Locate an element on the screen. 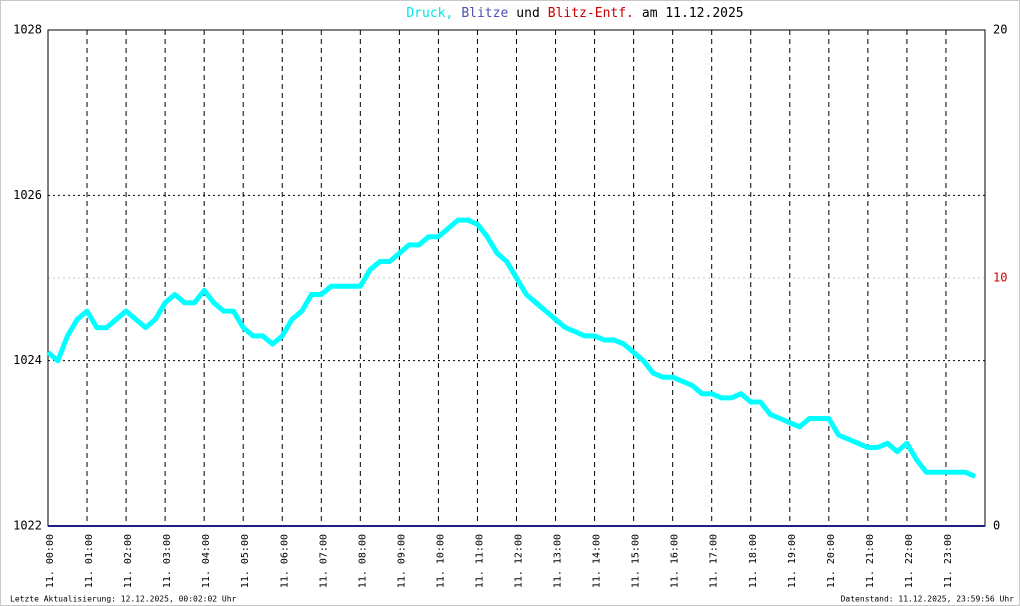 Image resolution: width=1020 pixels, height=606 pixels. x-tick-label: 11. 01:00 is located at coordinates (89, 561).